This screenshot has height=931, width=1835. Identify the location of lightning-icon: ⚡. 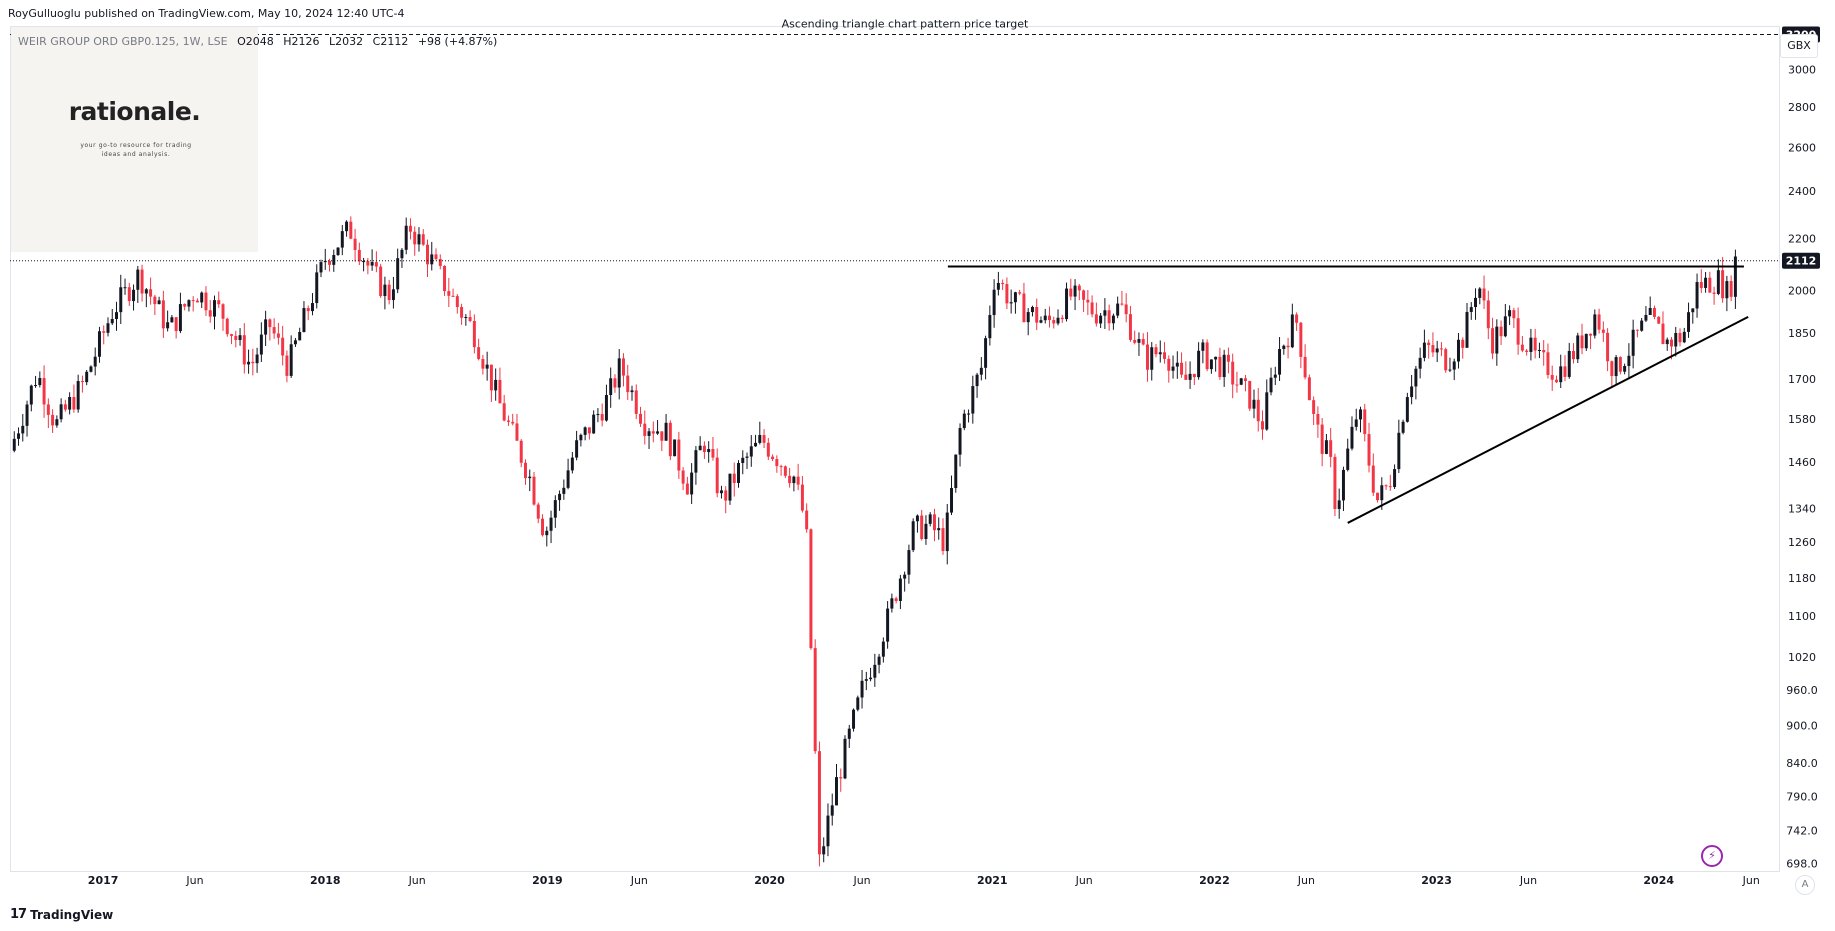
(1712, 856).